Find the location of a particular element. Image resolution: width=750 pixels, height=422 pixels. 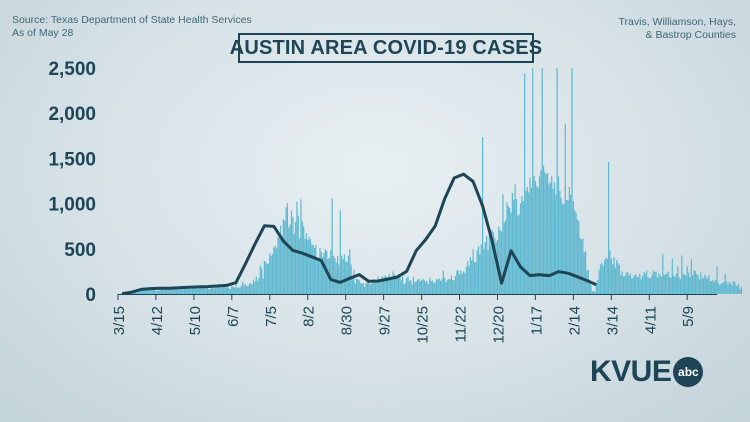

chart-title: AUSTIN AREA COVID-19 CASES is located at coordinates (386, 48).